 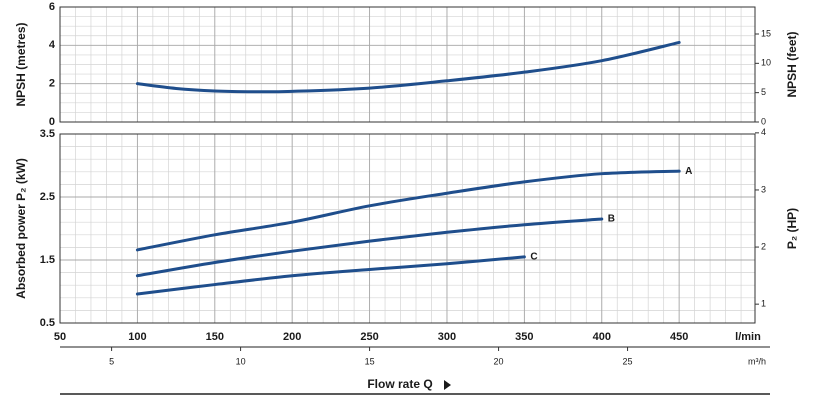 What do you see at coordinates (447, 385) in the screenshot?
I see `arrow` at bounding box center [447, 385].